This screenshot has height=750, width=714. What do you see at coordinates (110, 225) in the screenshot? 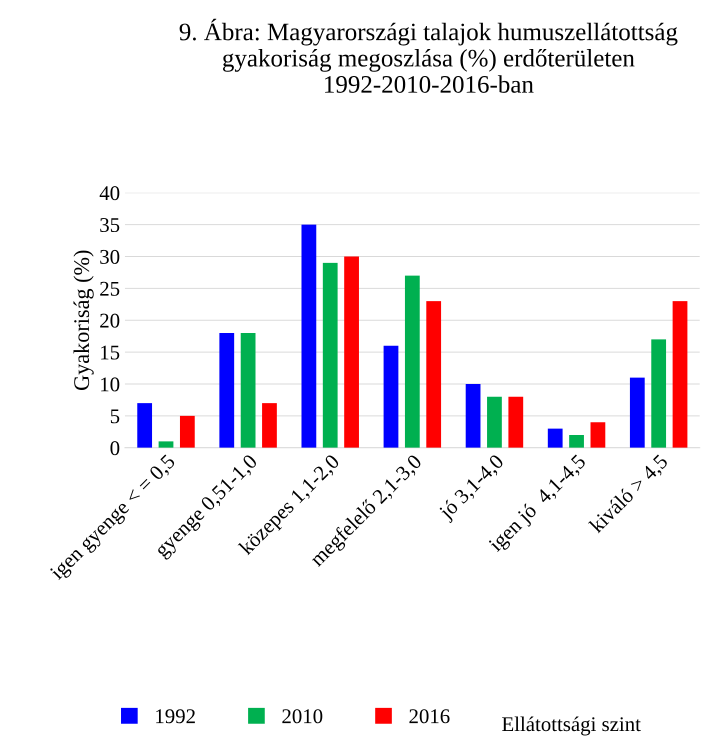
I see `y-tick-label: 35` at bounding box center [110, 225].